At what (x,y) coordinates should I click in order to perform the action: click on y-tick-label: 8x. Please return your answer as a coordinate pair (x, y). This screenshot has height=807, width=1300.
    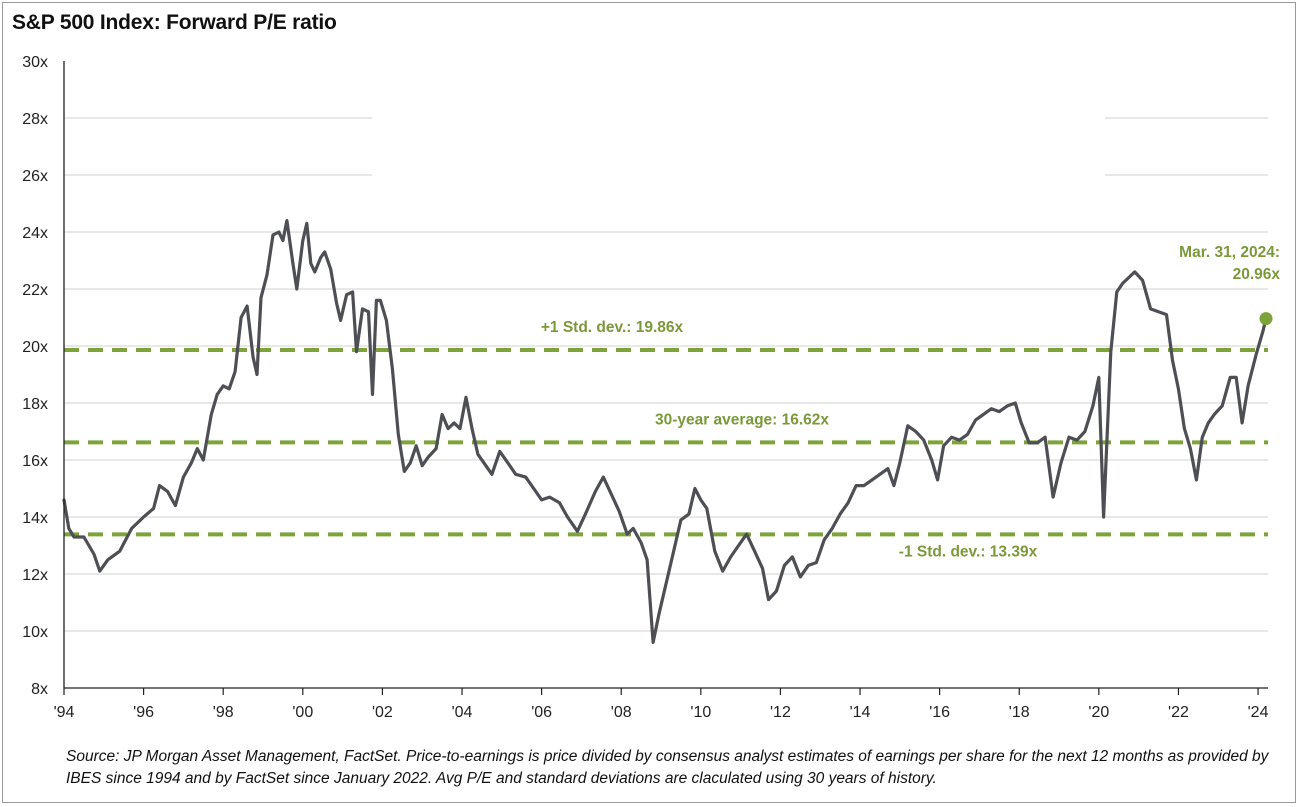
    Looking at the image, I should click on (39, 689).